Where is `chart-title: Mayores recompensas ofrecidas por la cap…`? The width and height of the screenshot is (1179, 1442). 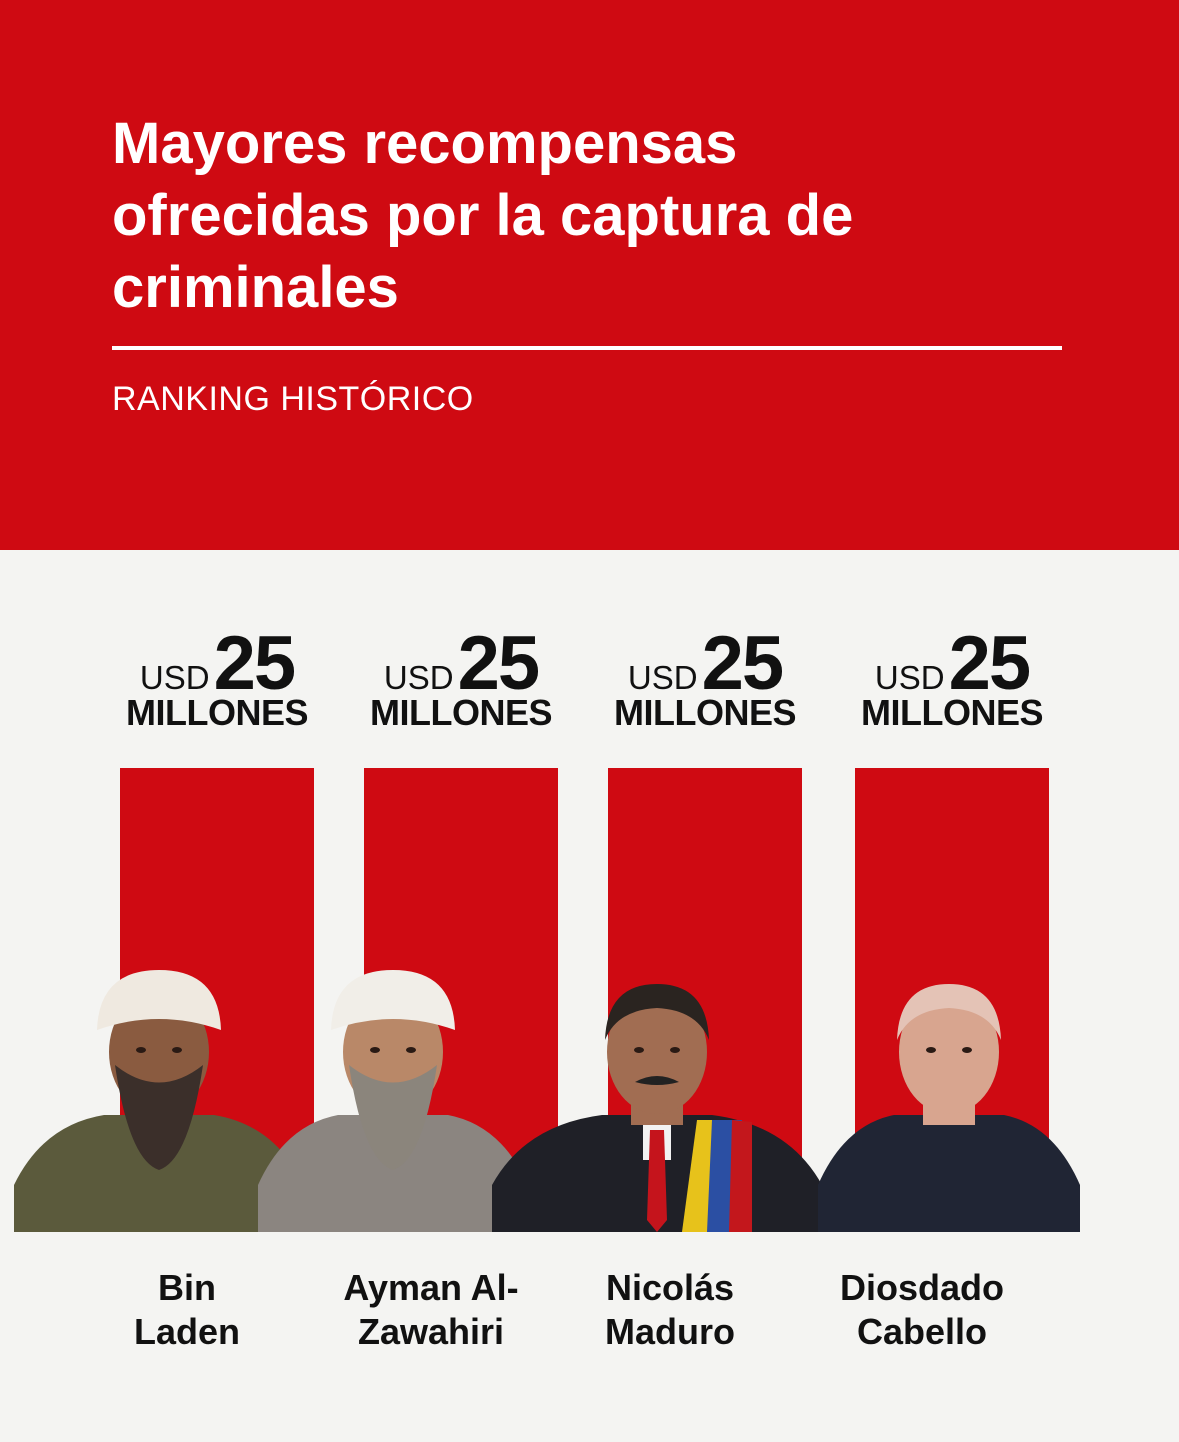 chart-title: Mayores recompensas ofrecidas por la cap… is located at coordinates (592, 216).